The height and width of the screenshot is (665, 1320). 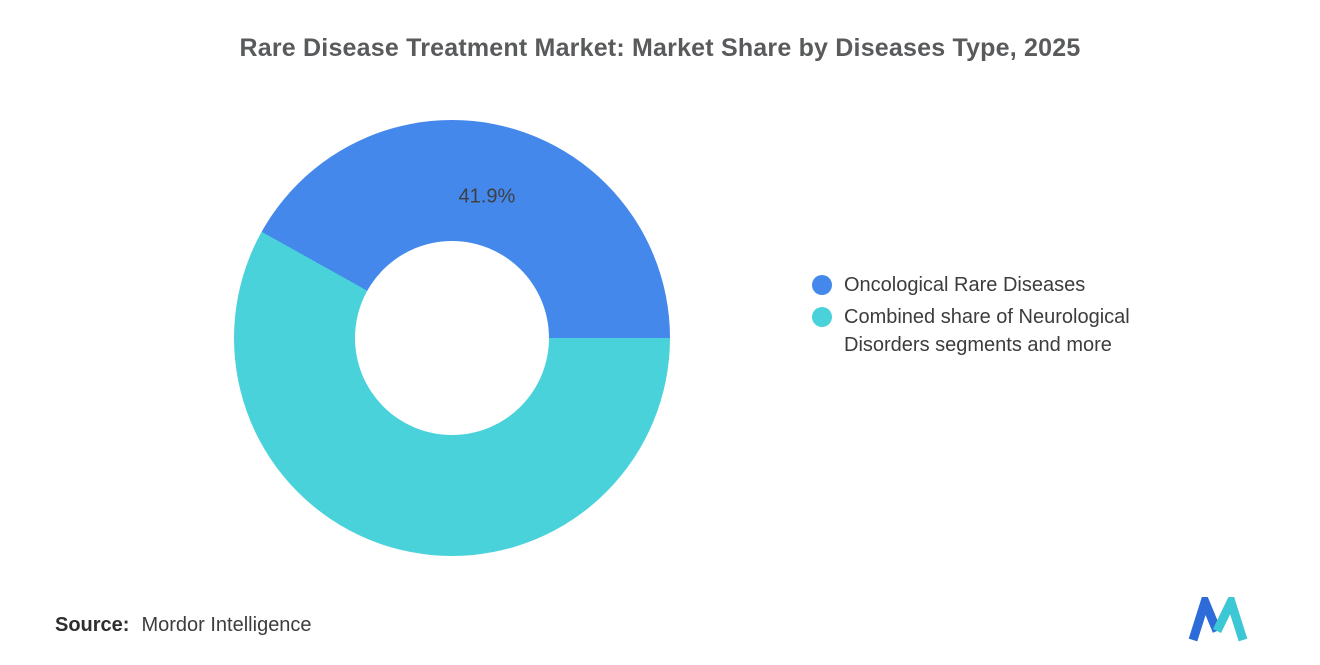 I want to click on donut-hole, so click(x=452, y=338).